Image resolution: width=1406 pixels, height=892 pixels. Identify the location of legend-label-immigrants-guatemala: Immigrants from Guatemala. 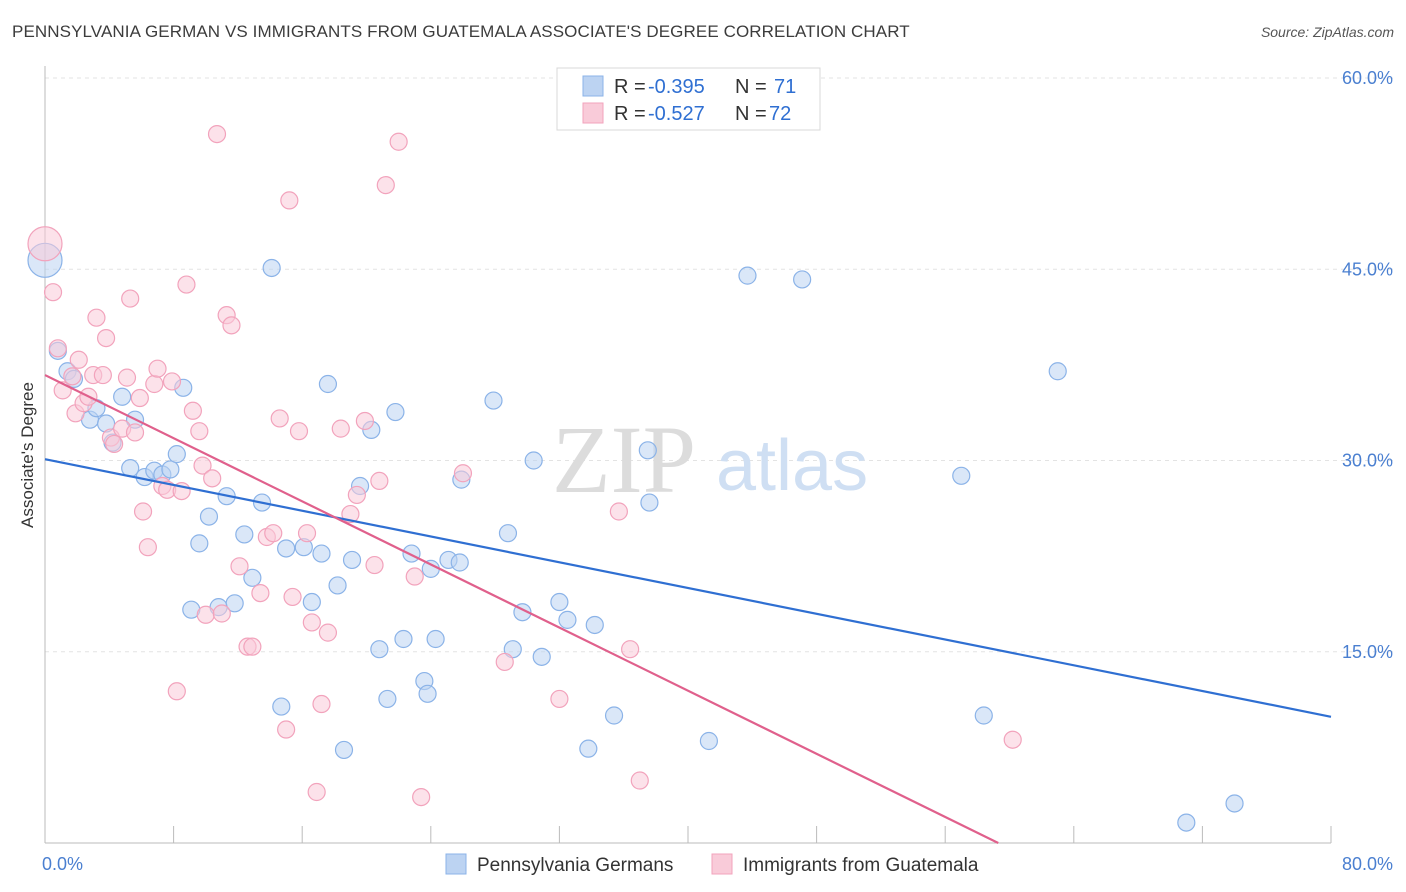
(861, 865).